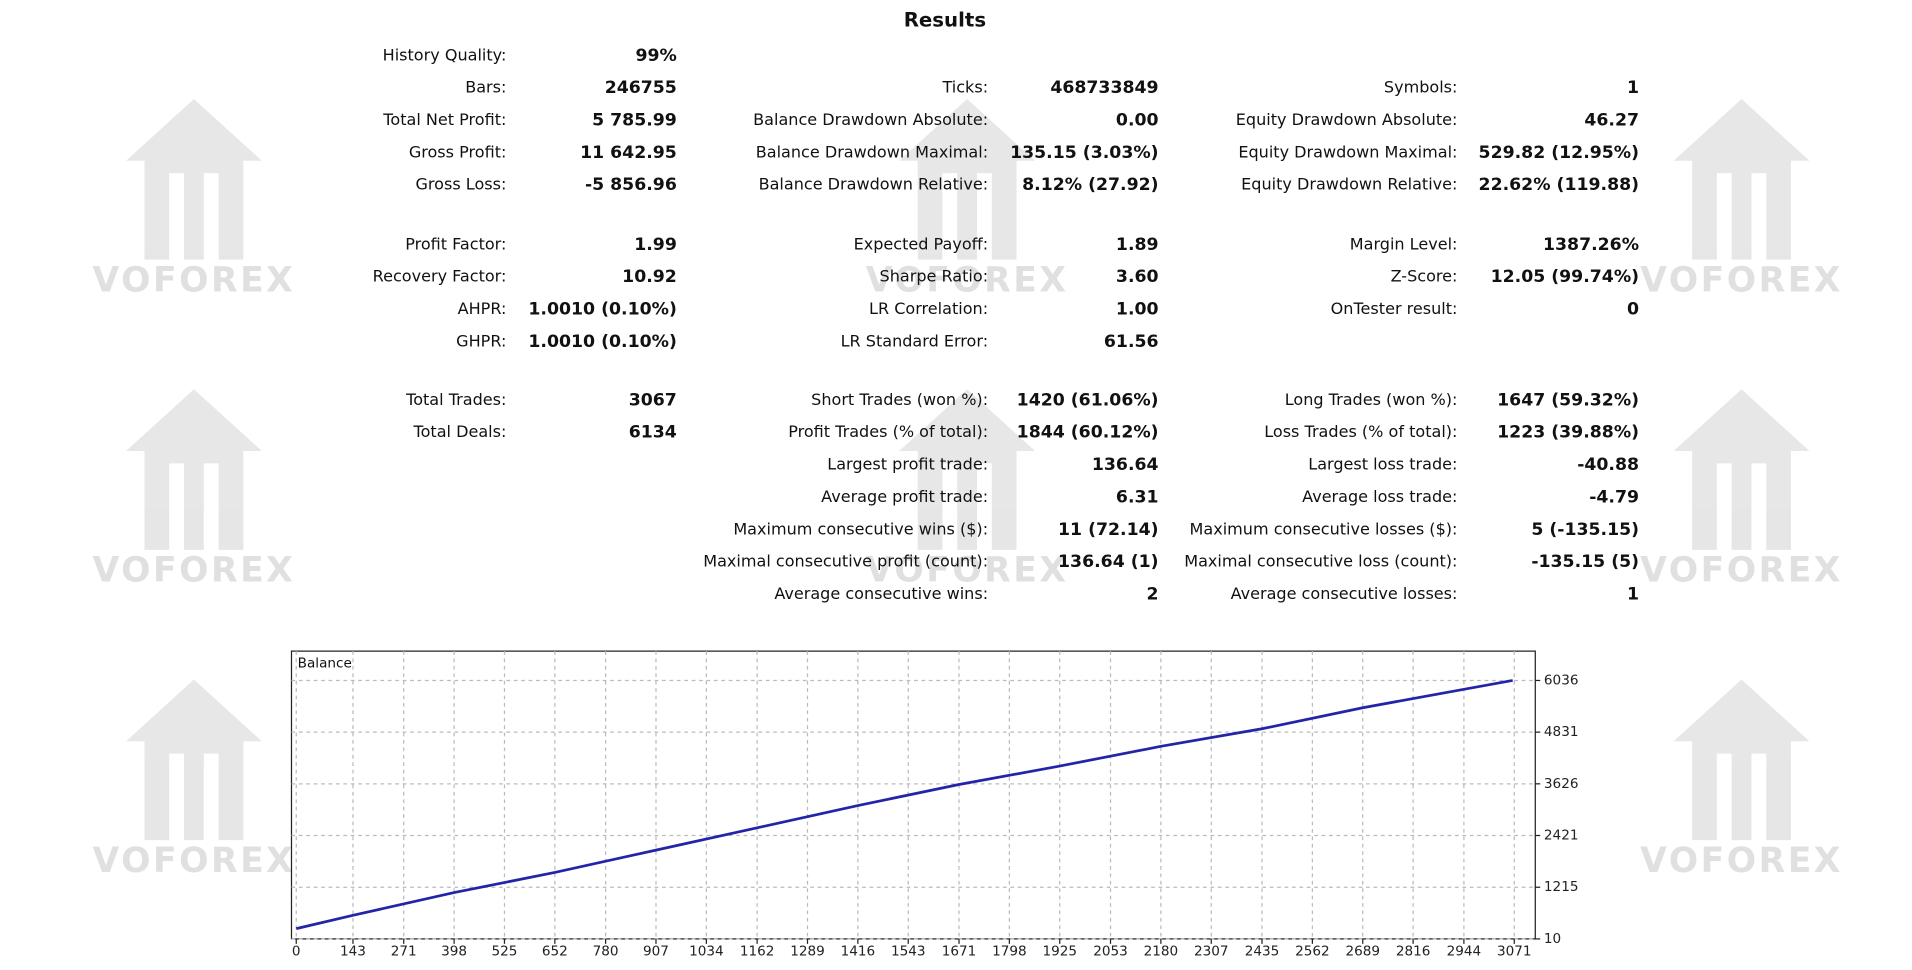 This screenshot has height=970, width=1912. I want to click on y-tick-label: 2421, so click(1561, 836).